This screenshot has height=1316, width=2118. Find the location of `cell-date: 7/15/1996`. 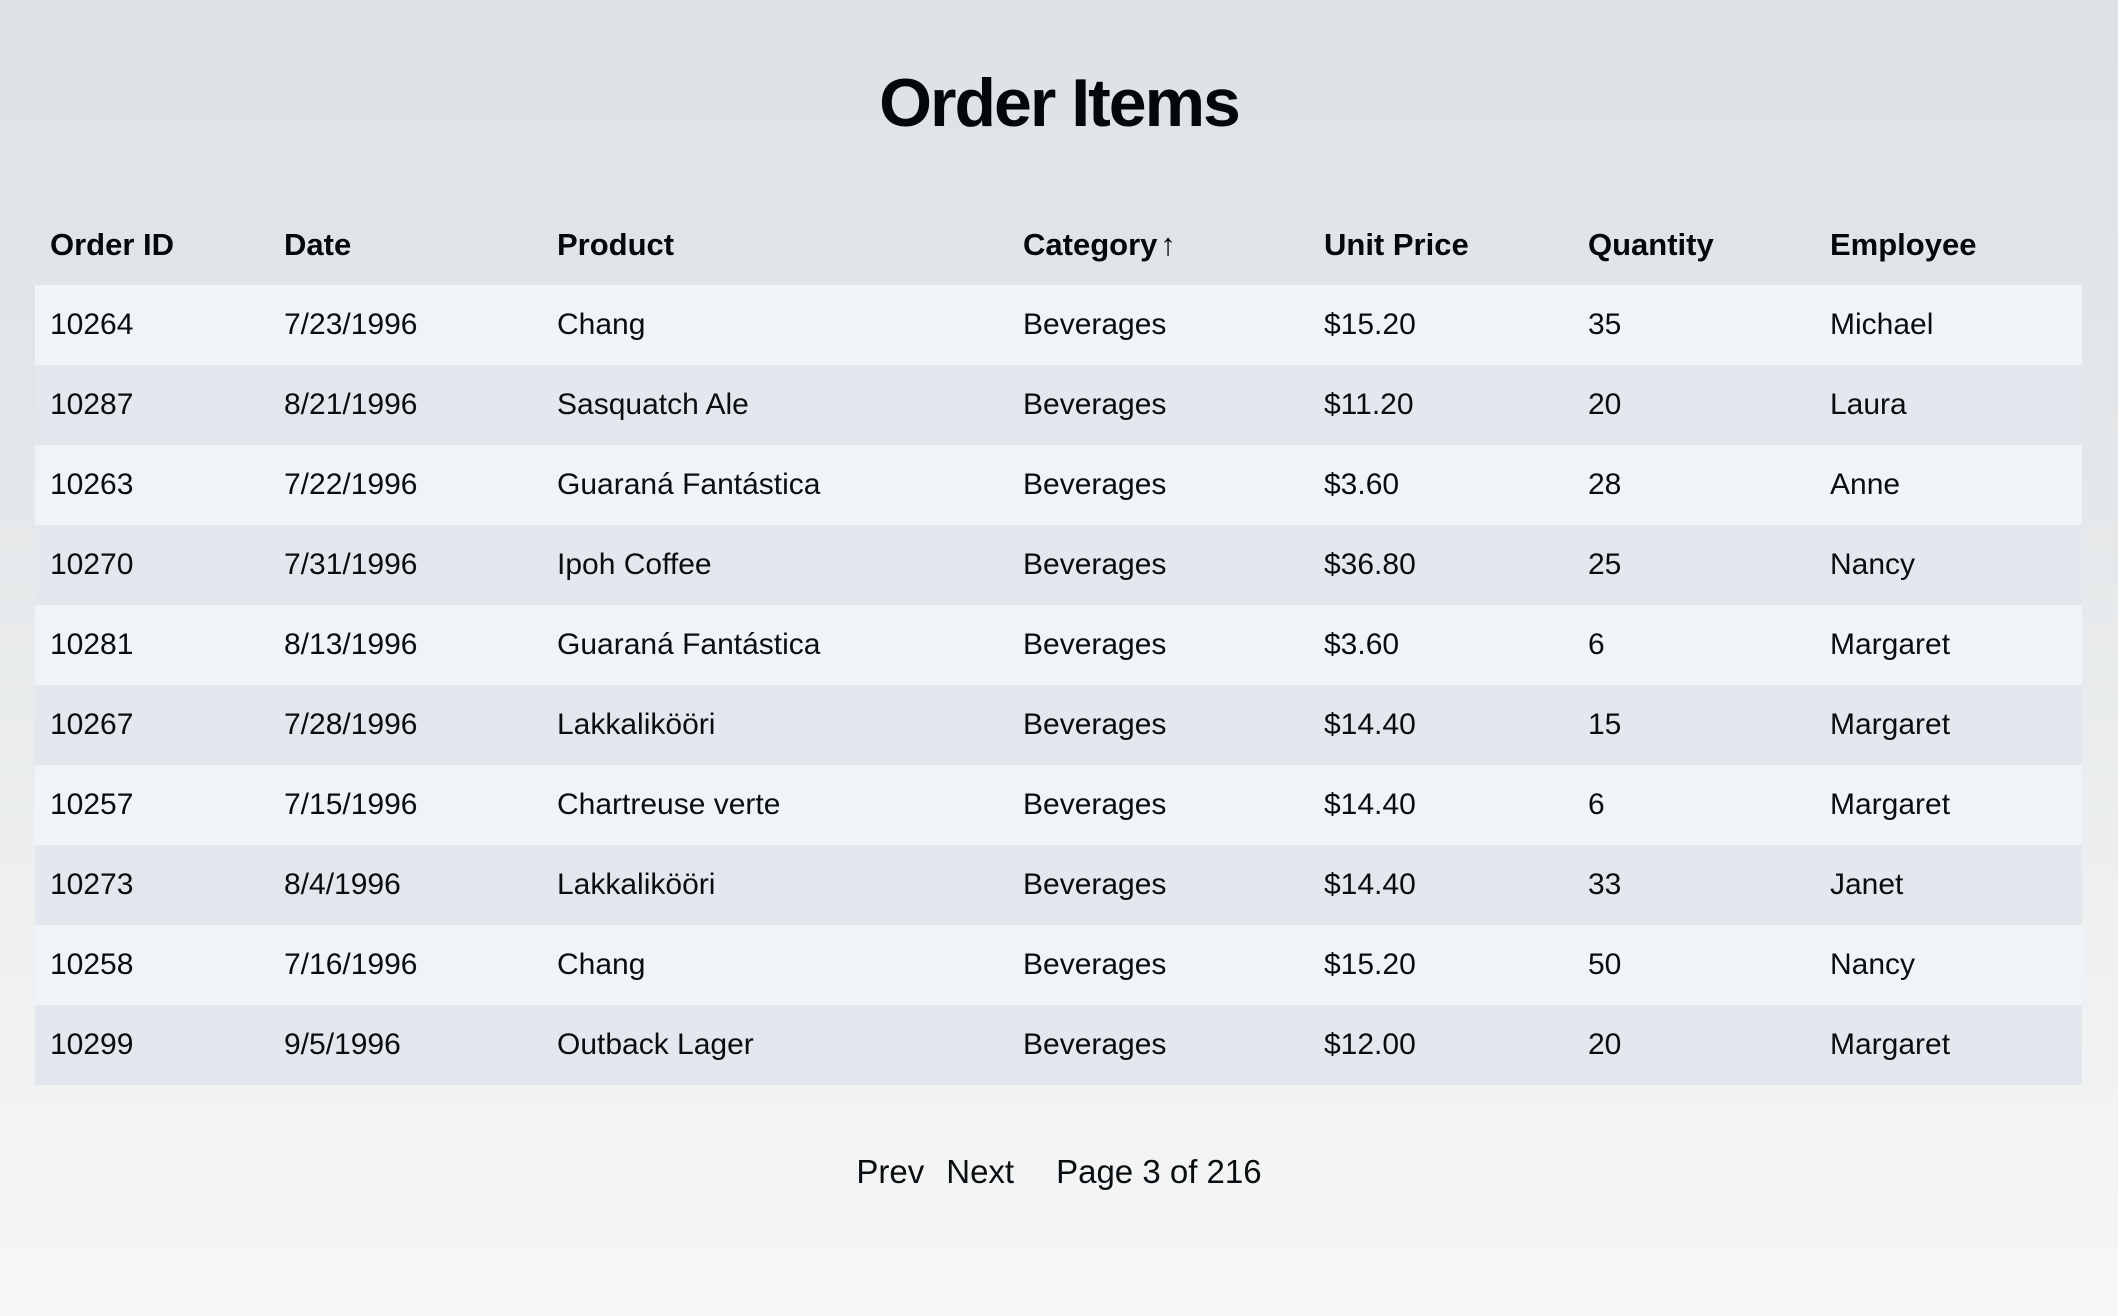

cell-date: 7/15/1996 is located at coordinates (351, 804).